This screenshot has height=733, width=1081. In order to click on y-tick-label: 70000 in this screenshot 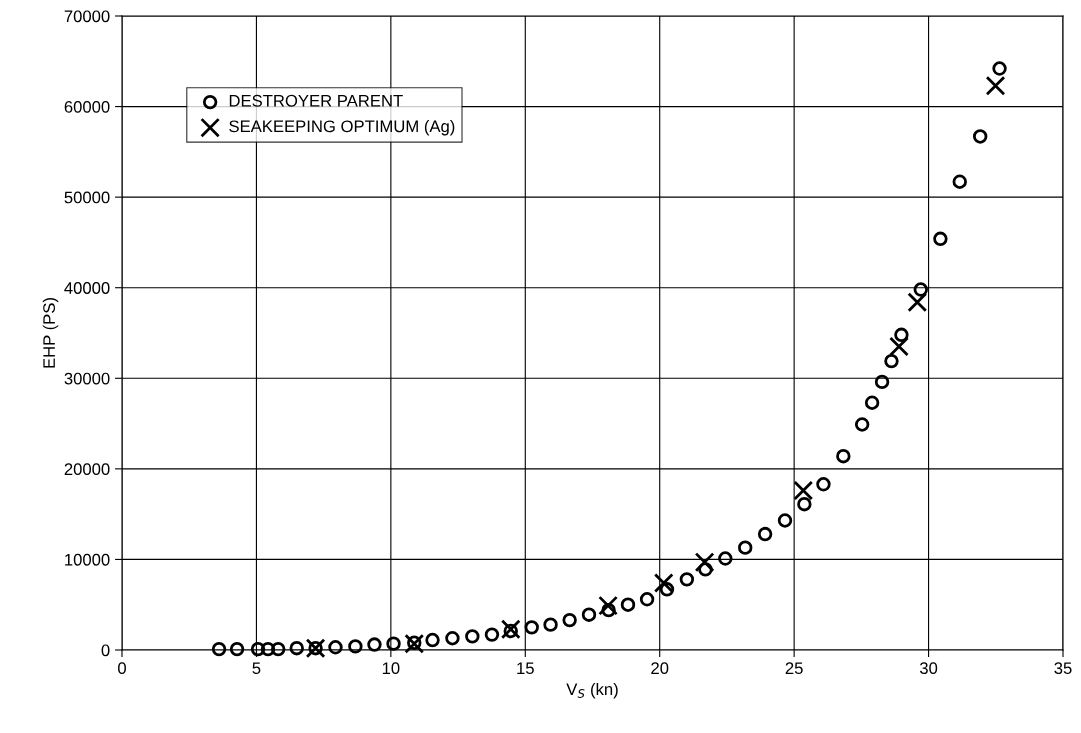, I will do `click(87, 16)`.